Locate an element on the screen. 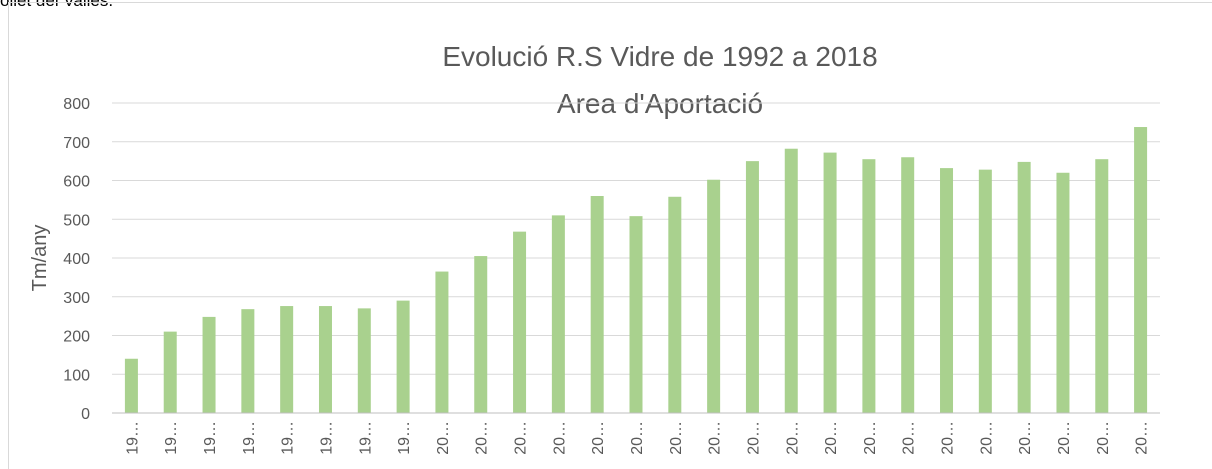 The height and width of the screenshot is (469, 1212). chart-title: Evolució R.S Vidre de 1992 a 2018 is located at coordinates (659, 56).